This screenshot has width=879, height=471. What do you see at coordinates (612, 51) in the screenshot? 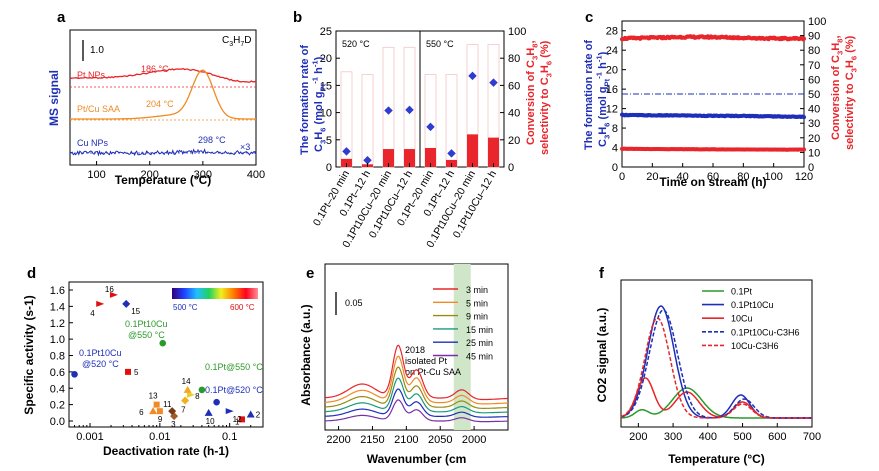
I see `panel-c-yl-tick-label: 24` at bounding box center [612, 51].